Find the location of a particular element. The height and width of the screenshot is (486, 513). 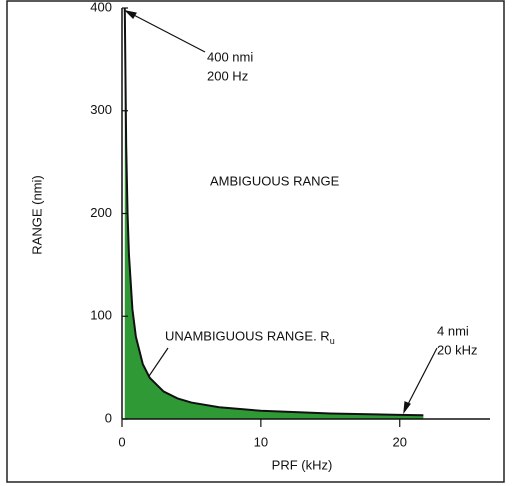

x-axis-label: PRF (kHz) is located at coordinates (302, 464).